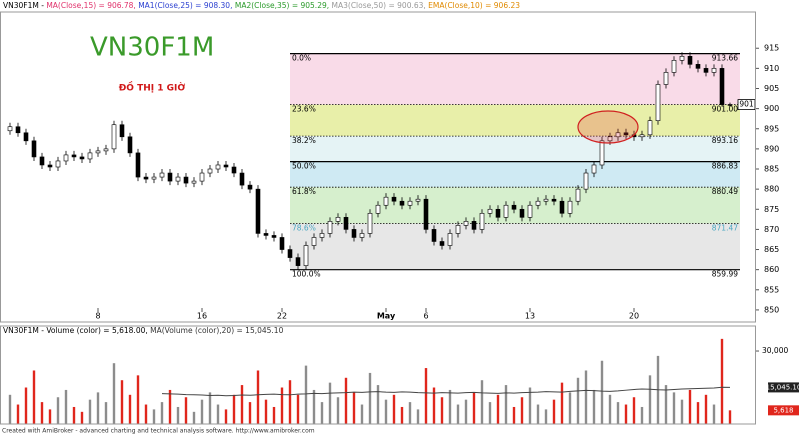 Image resolution: width=800 pixels, height=435 pixels. I want to click on x-tick-label: 13, so click(530, 316).